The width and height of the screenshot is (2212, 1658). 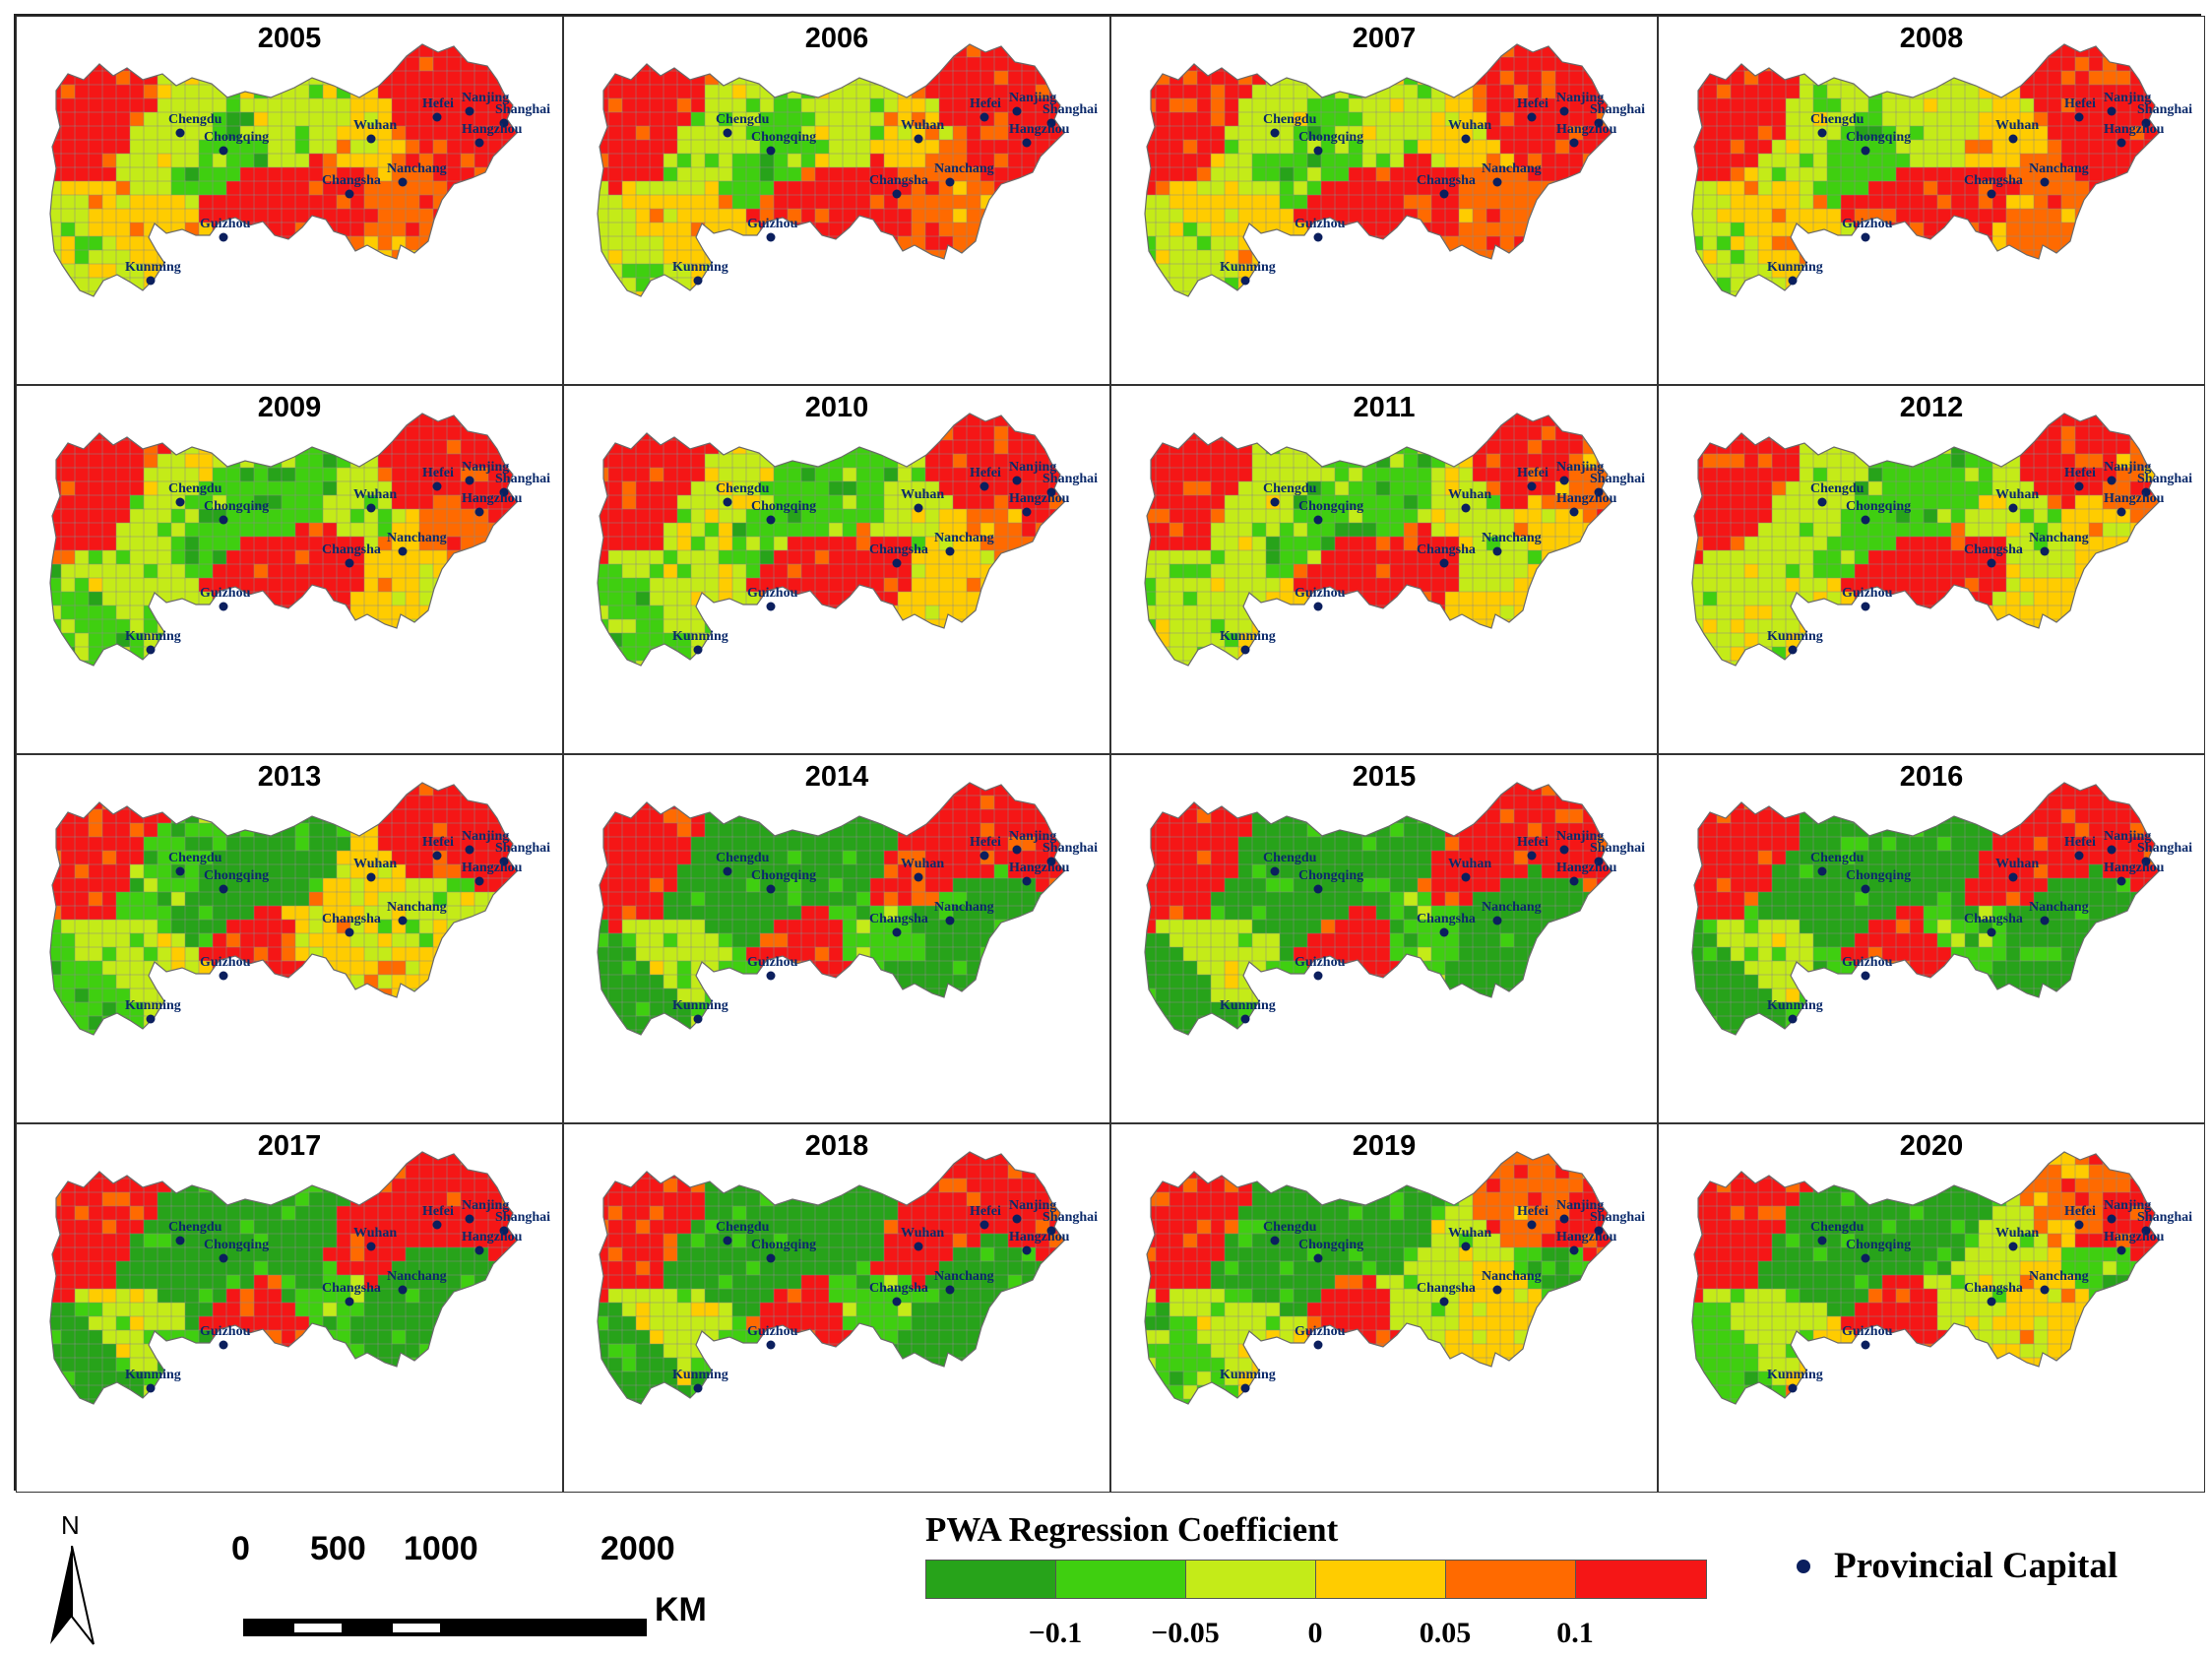 What do you see at coordinates (2017, 125) in the screenshot?
I see `city-label: Wuhan` at bounding box center [2017, 125].